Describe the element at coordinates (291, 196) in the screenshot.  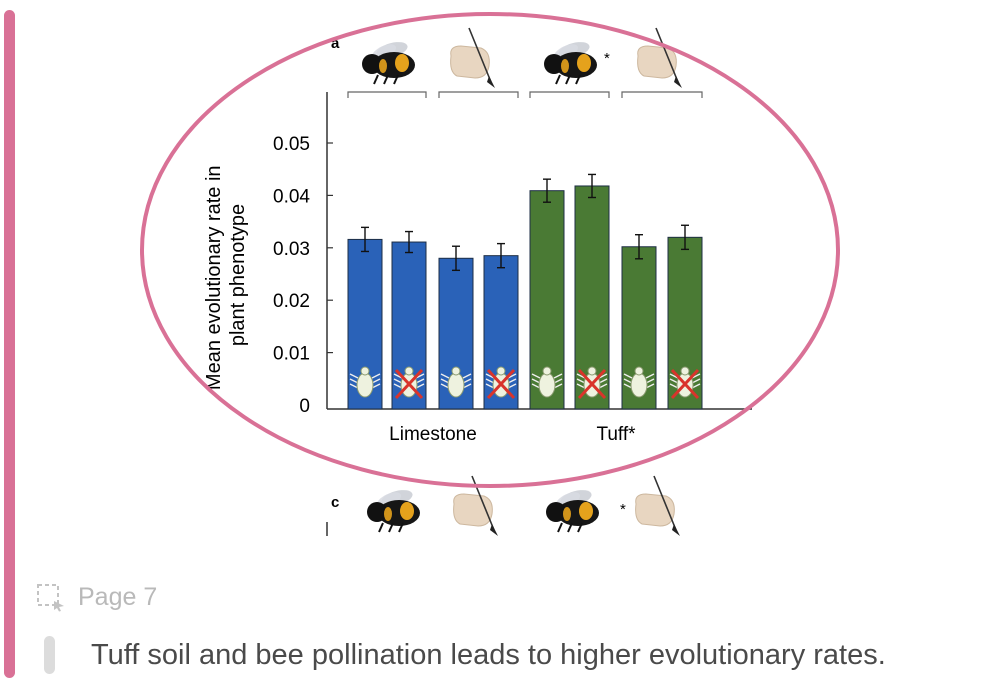
I see `y-tick-label: 0.04` at that location.